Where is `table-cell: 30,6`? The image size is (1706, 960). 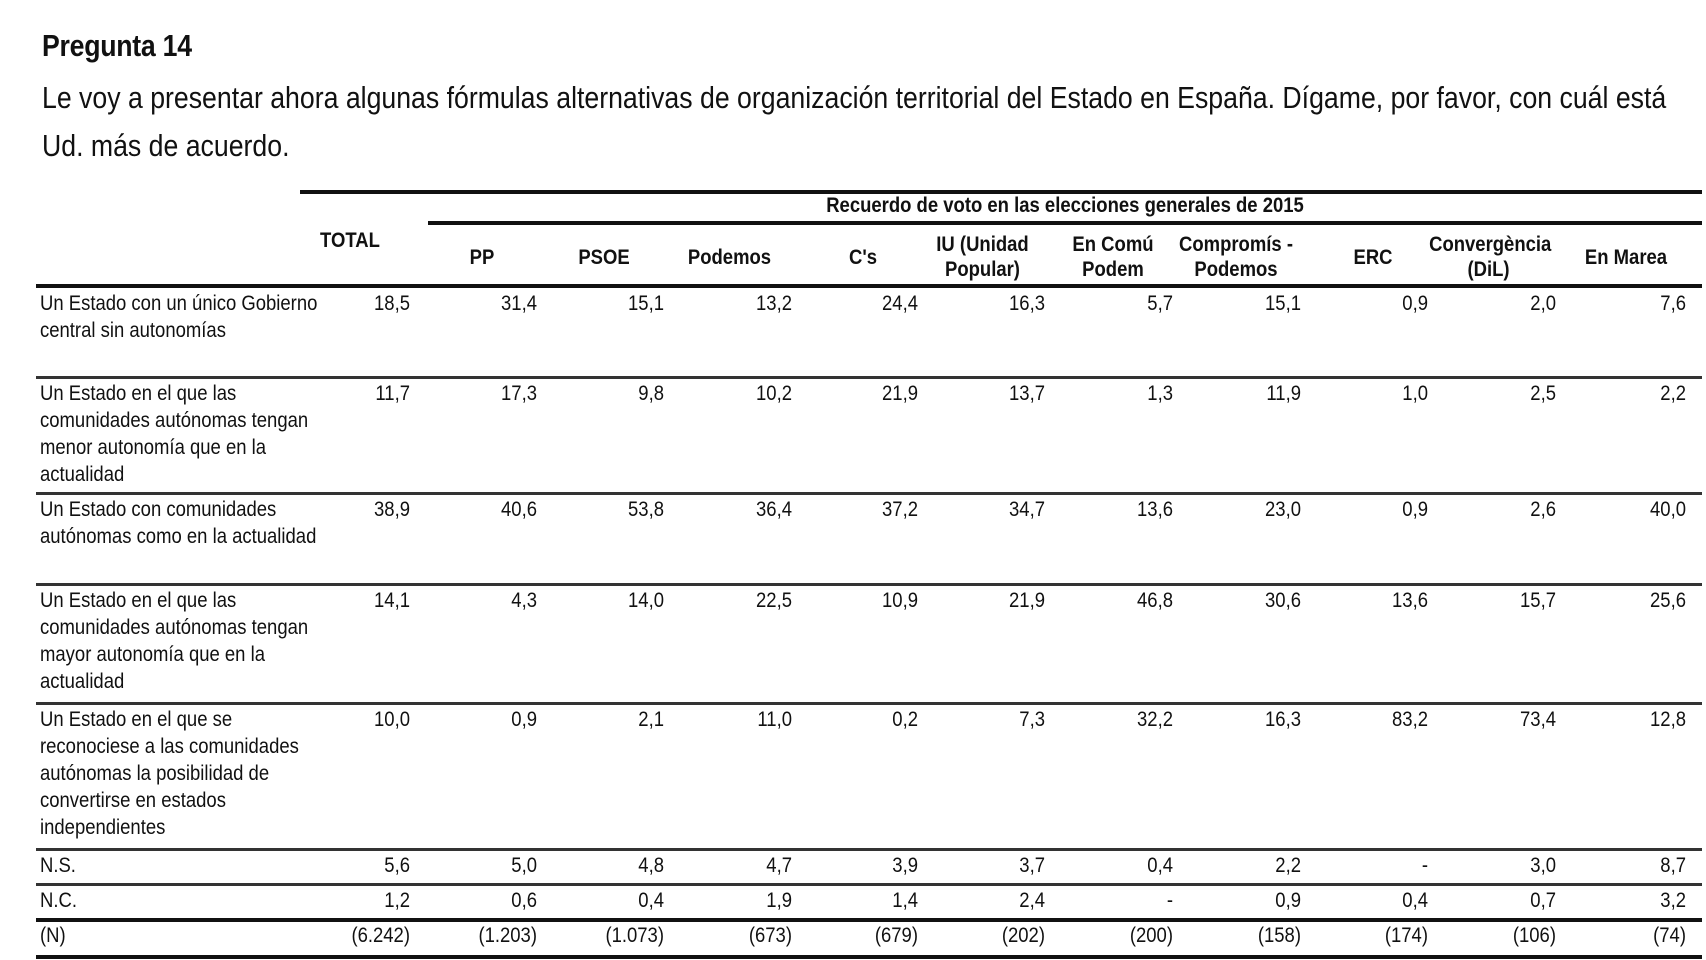 table-cell: 30,6 is located at coordinates (1283, 600).